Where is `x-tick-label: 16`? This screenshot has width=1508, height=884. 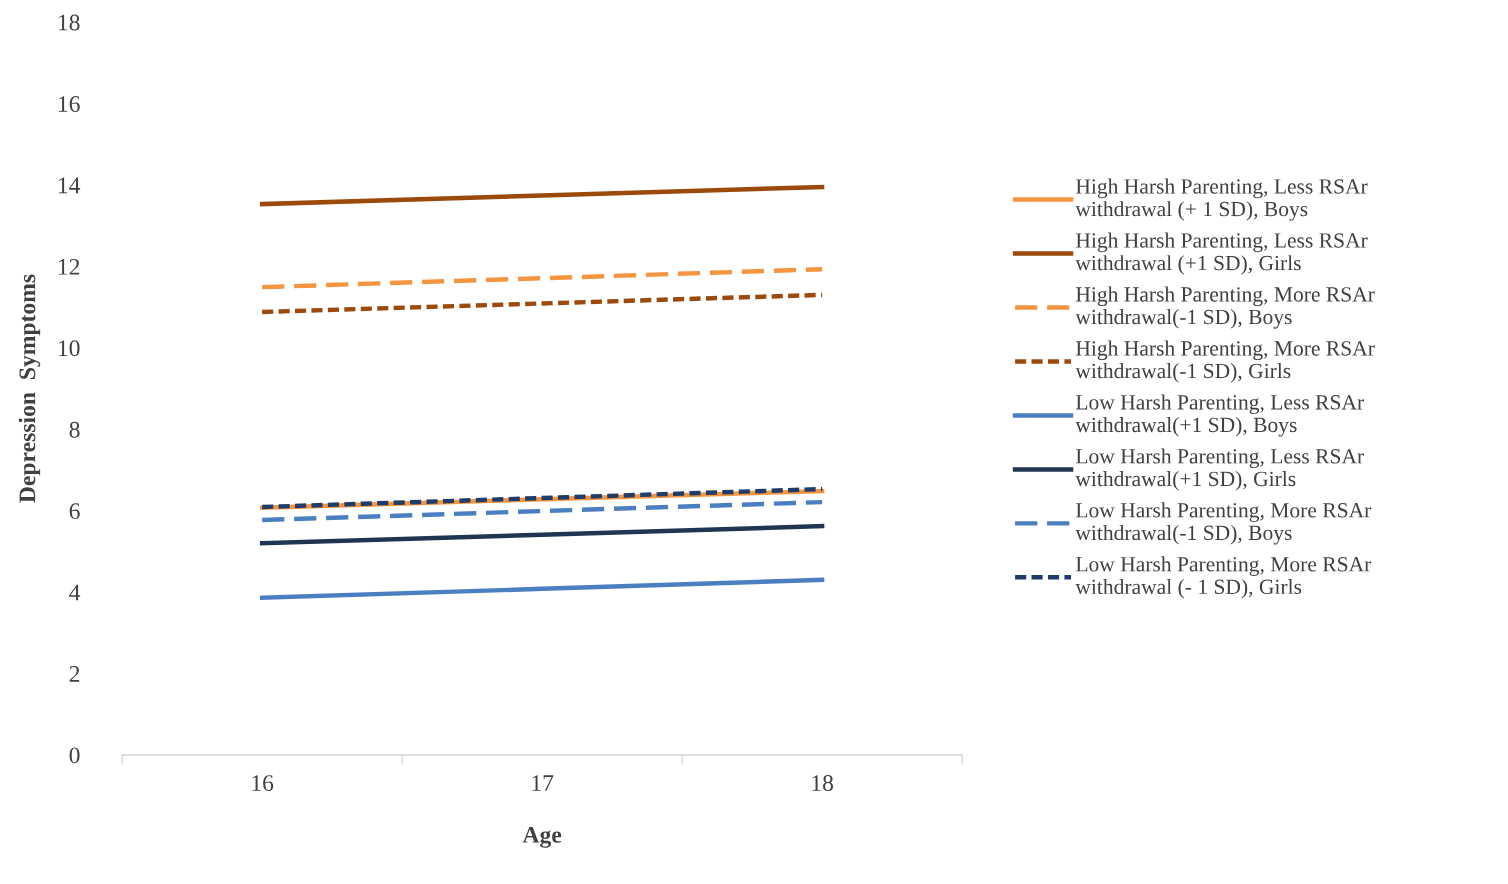 x-tick-label: 16 is located at coordinates (263, 783).